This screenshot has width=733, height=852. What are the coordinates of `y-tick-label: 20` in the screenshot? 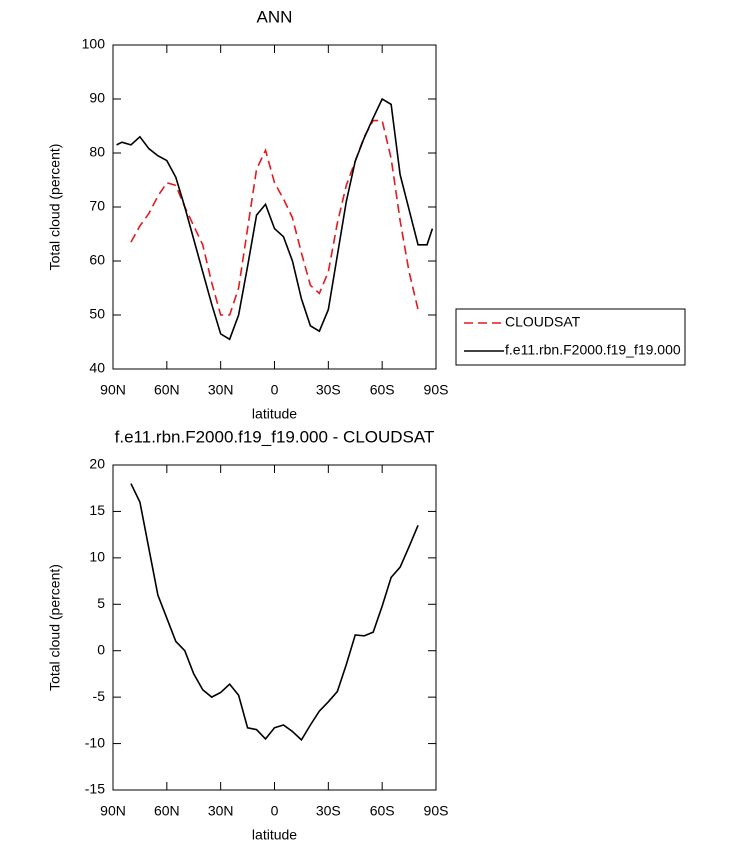 It's located at (97, 464).